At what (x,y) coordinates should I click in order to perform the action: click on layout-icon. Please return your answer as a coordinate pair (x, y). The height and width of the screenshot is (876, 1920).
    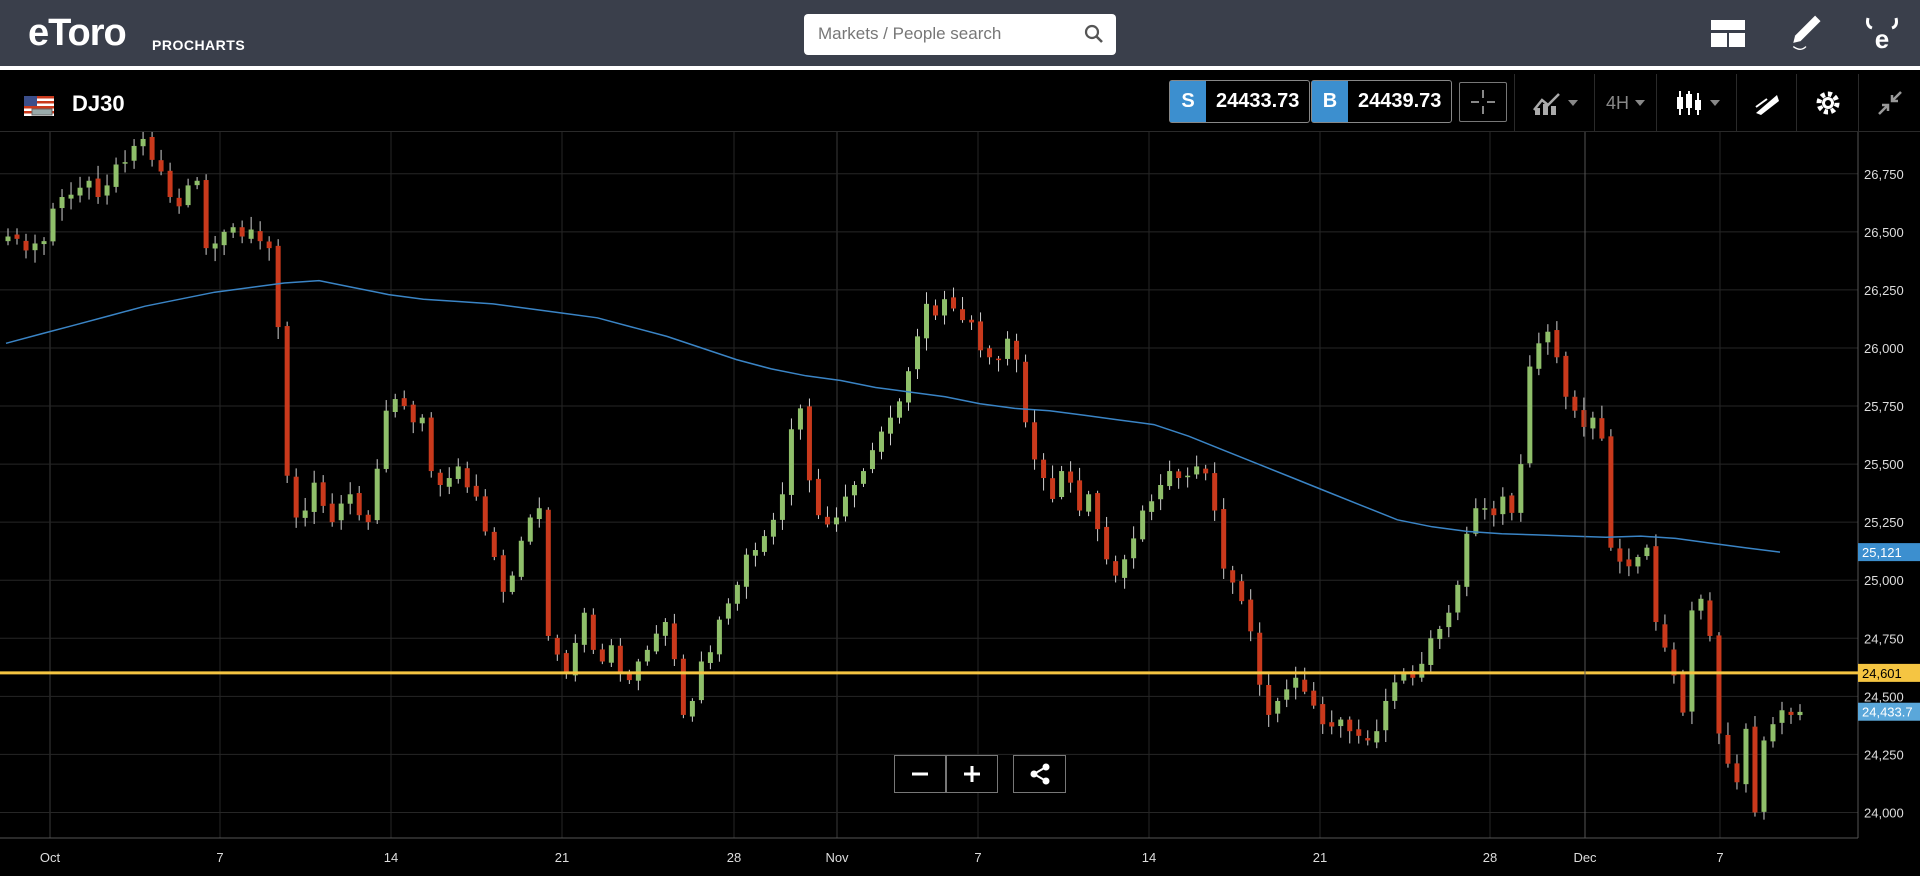
    Looking at the image, I should click on (1728, 34).